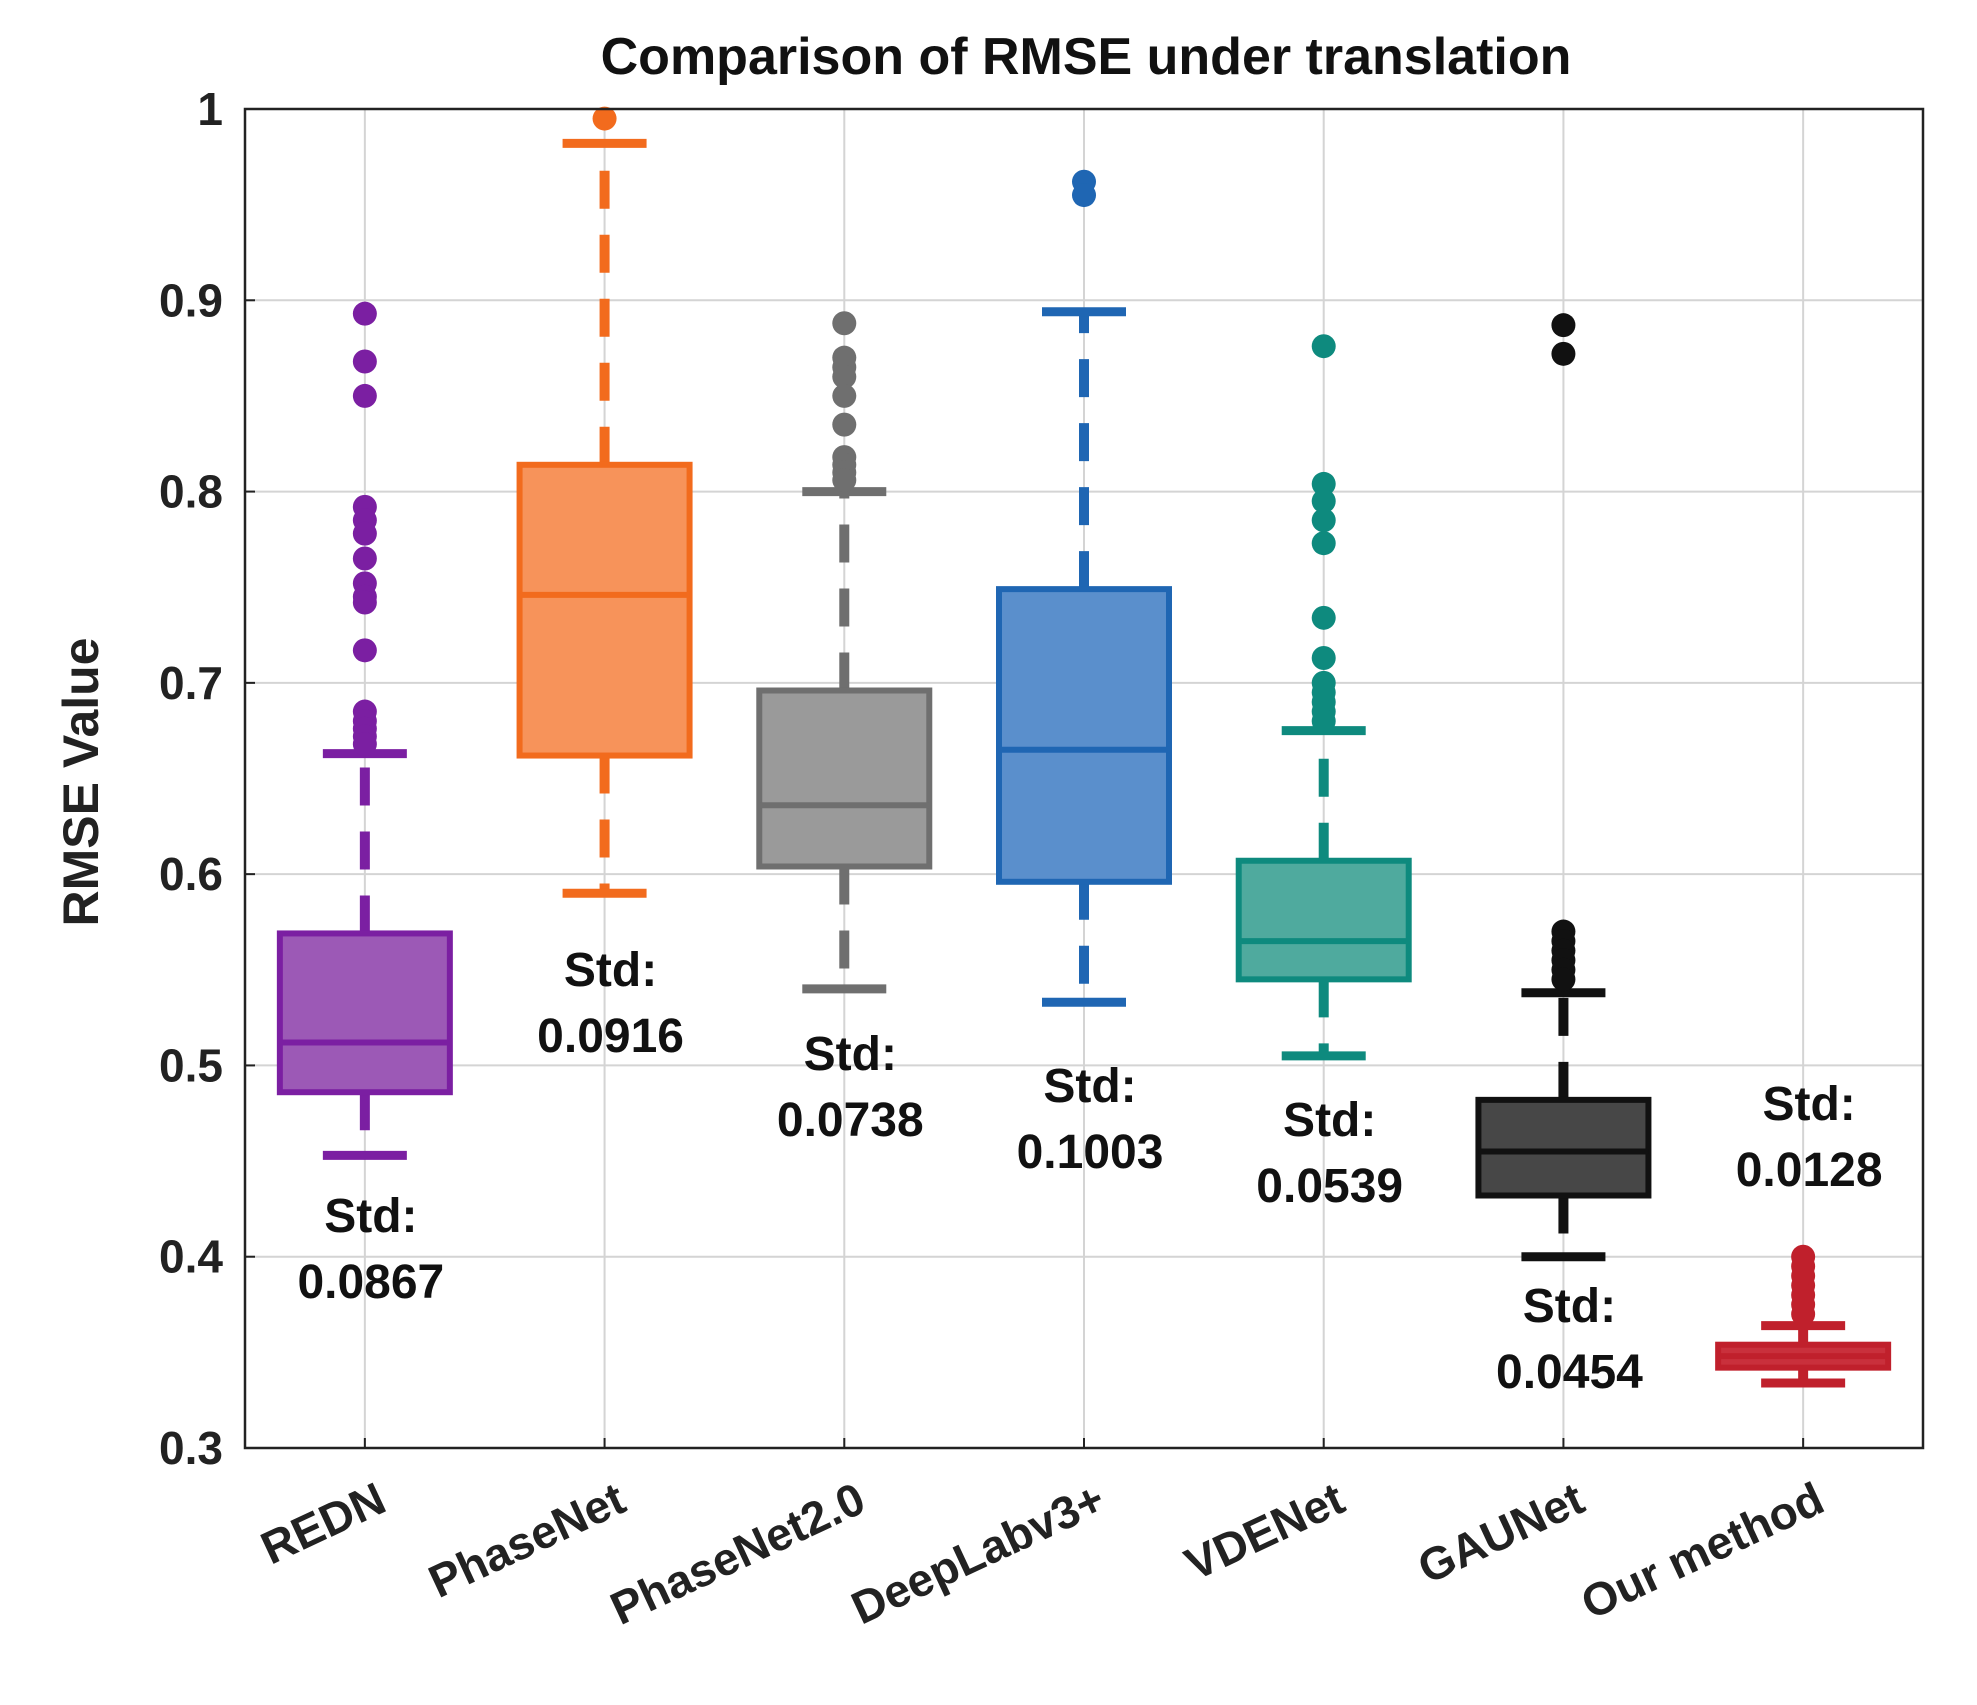  What do you see at coordinates (191, 1257) in the screenshot?
I see `y-tick-label: 0.4` at bounding box center [191, 1257].